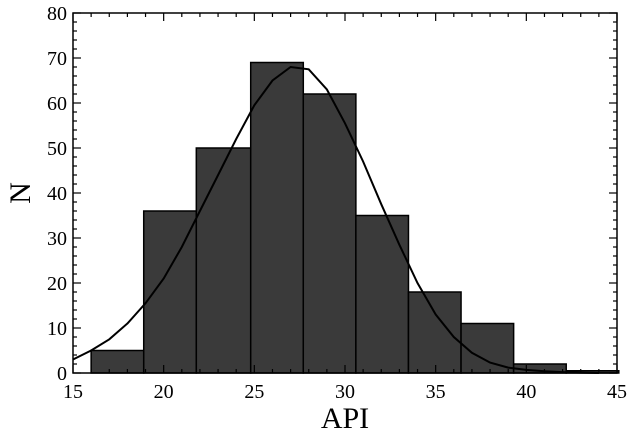 The height and width of the screenshot is (437, 630). Describe the element at coordinates (57, 194) in the screenshot. I see `y-tick-label: 40` at that location.